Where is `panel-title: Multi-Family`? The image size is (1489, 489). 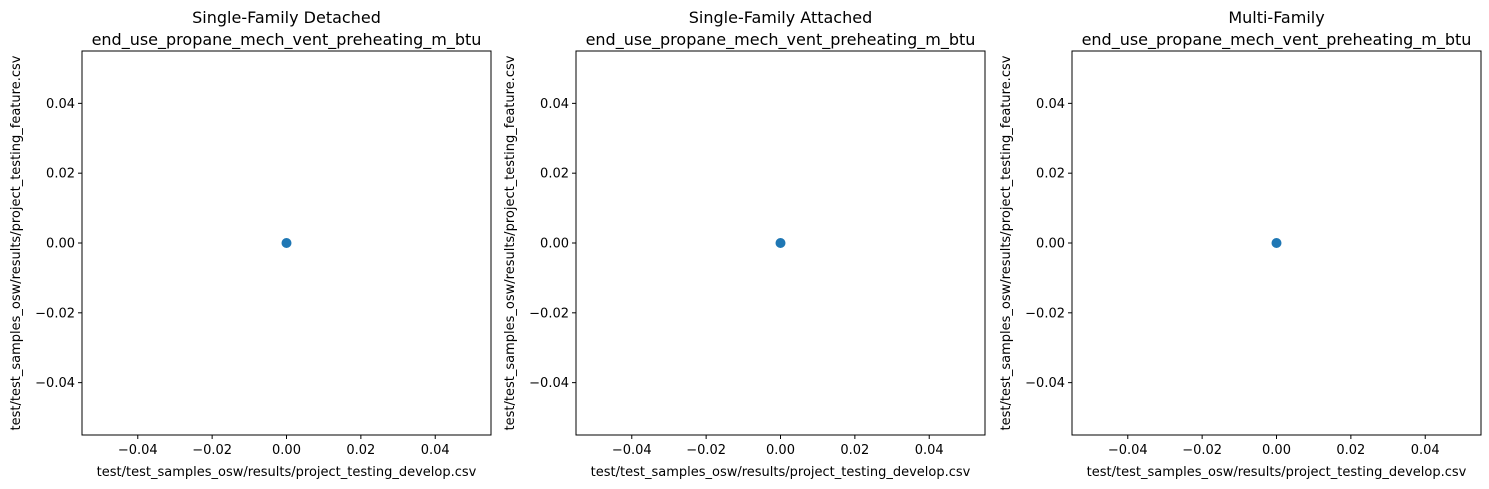
panel-title: Multi-Family is located at coordinates (1276, 17).